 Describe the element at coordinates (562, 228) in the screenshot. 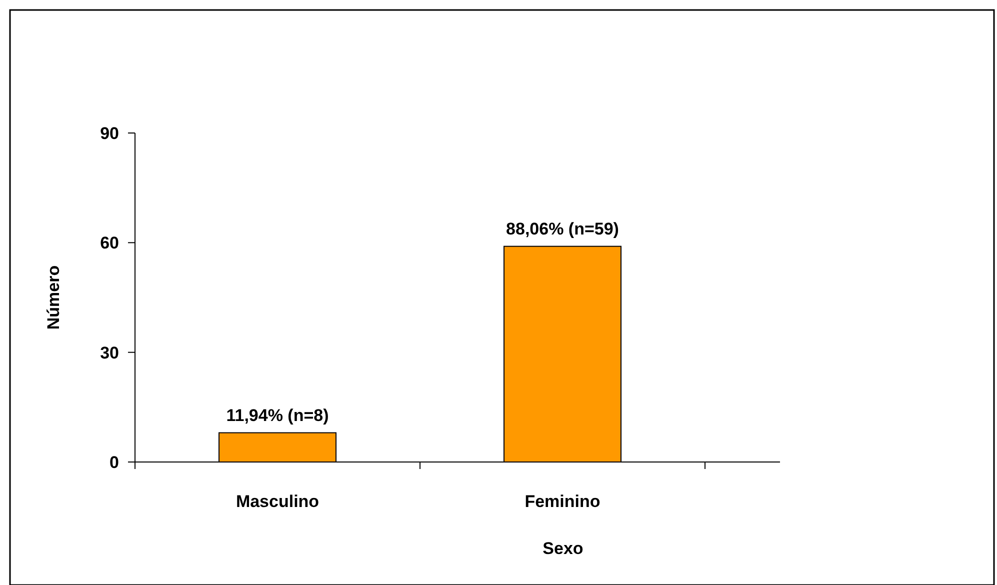

I see `data-label: 88,06% (n=59)` at that location.